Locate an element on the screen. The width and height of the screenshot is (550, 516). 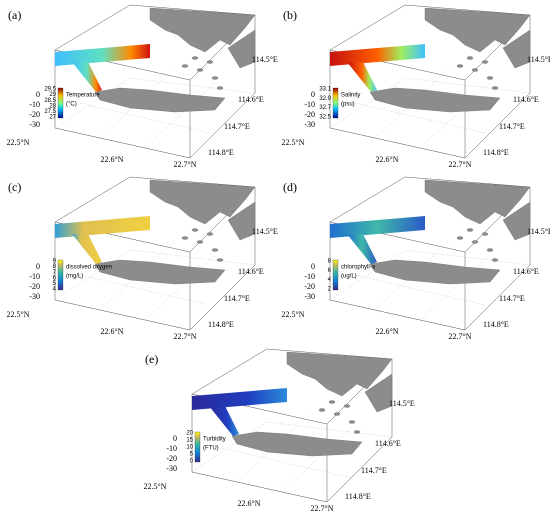
colorbar-tick-label: 8 is located at coordinates (55, 267).